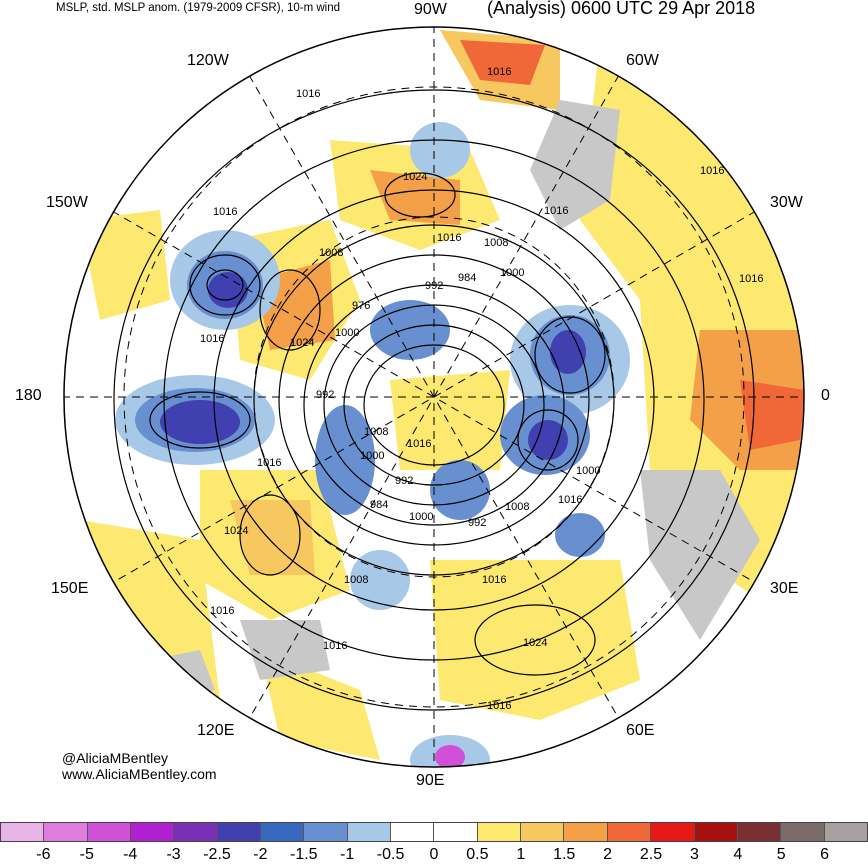  I want to click on lon-label-0: 0, so click(825, 395).